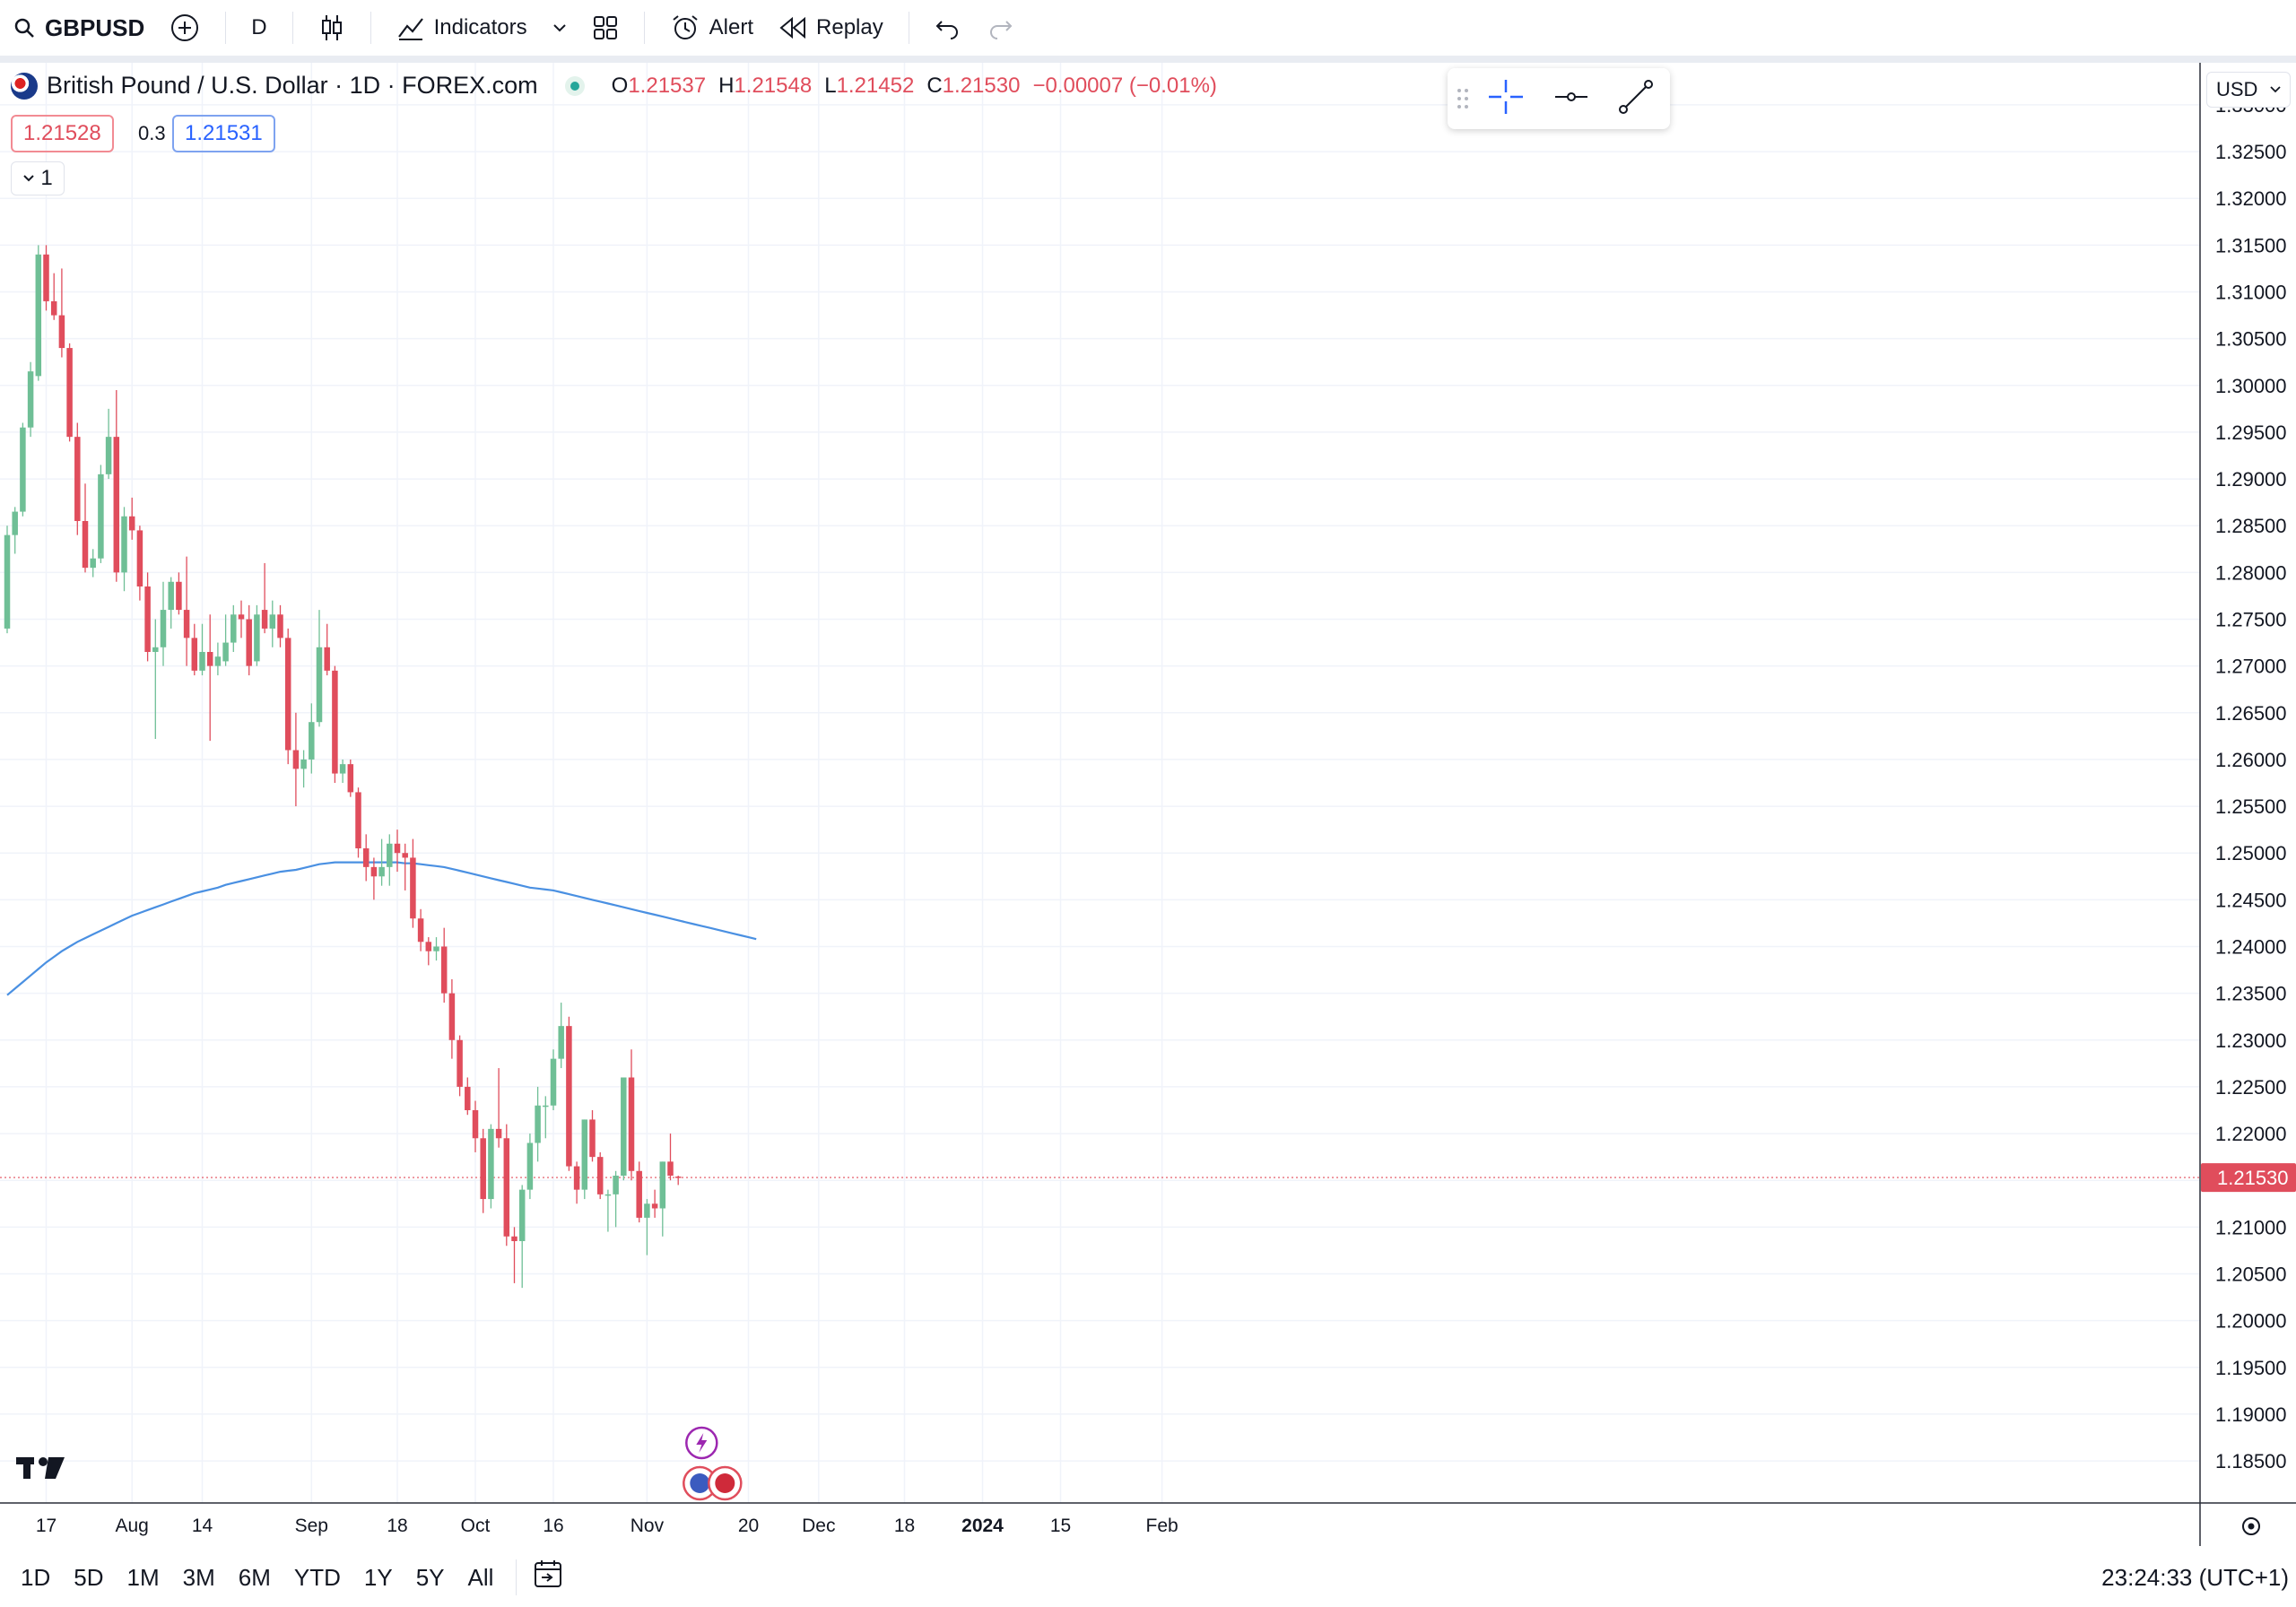 This screenshot has width=2296, height=1607. Describe the element at coordinates (1000, 28) in the screenshot. I see `redo-button` at that location.